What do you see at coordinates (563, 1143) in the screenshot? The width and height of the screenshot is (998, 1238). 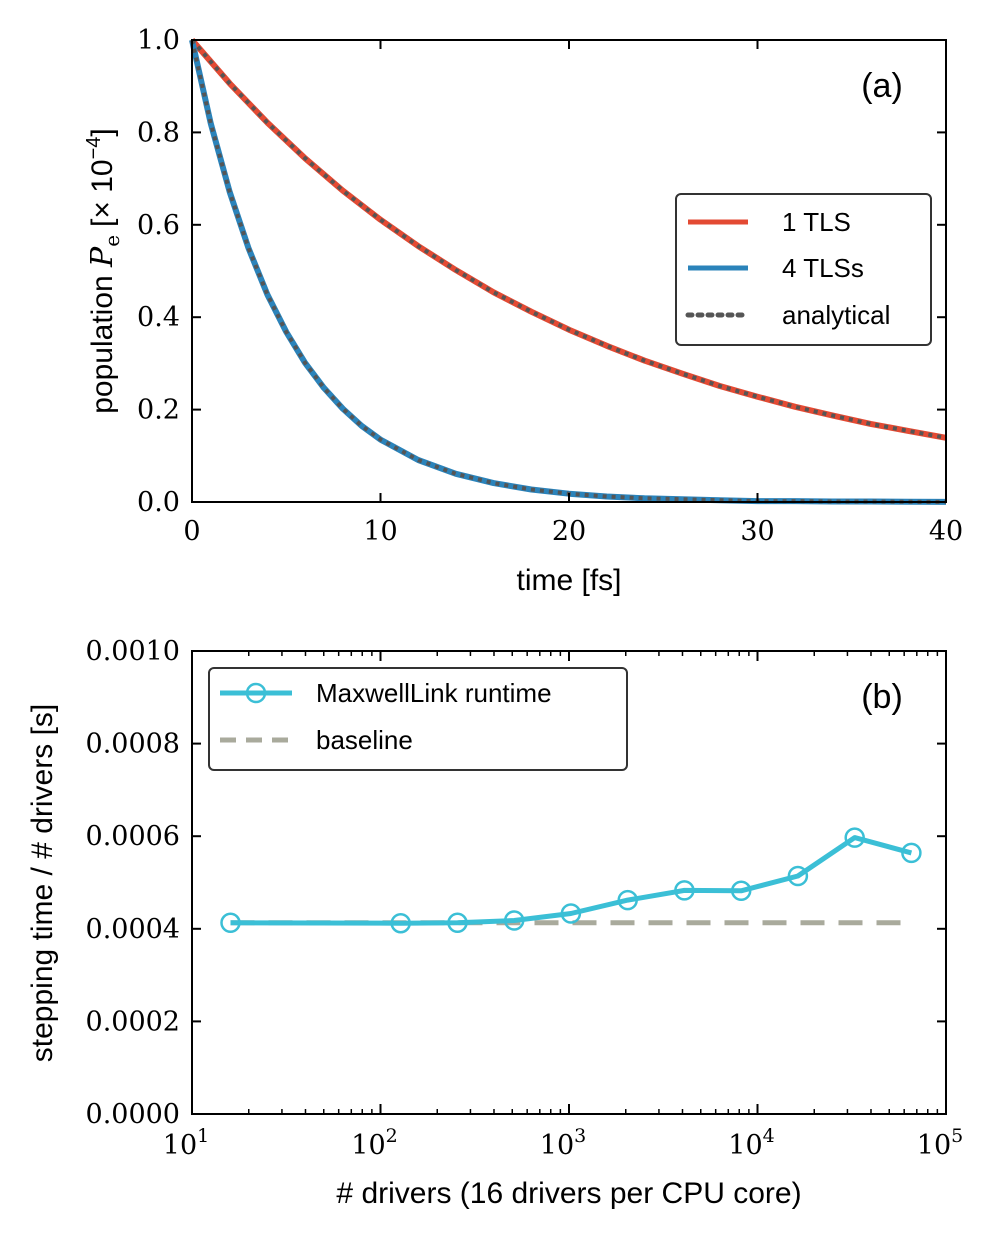 I see `b-xtick-label: 10³` at bounding box center [563, 1143].